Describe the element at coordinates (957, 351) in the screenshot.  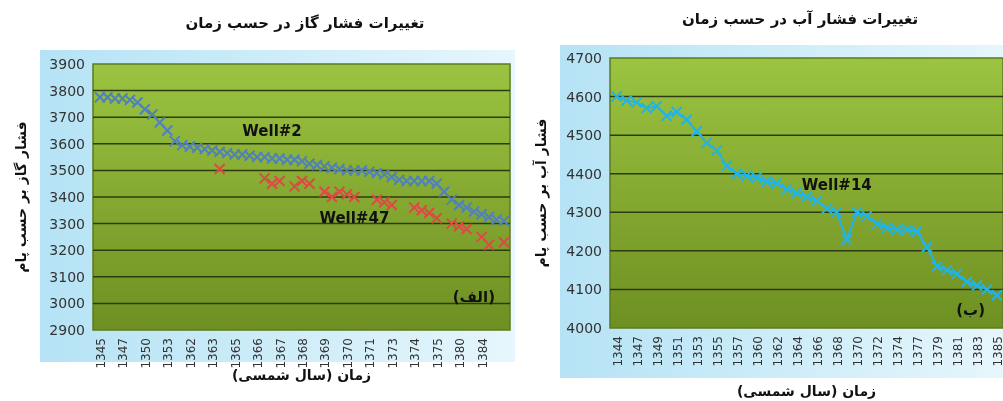
I see `x-tick-label: 1381` at that location.